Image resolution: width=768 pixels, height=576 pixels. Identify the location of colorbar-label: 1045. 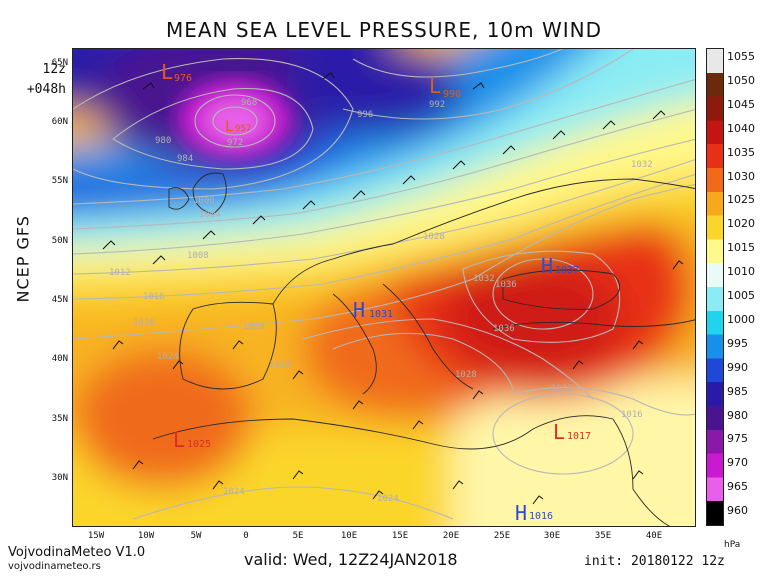
(741, 104).